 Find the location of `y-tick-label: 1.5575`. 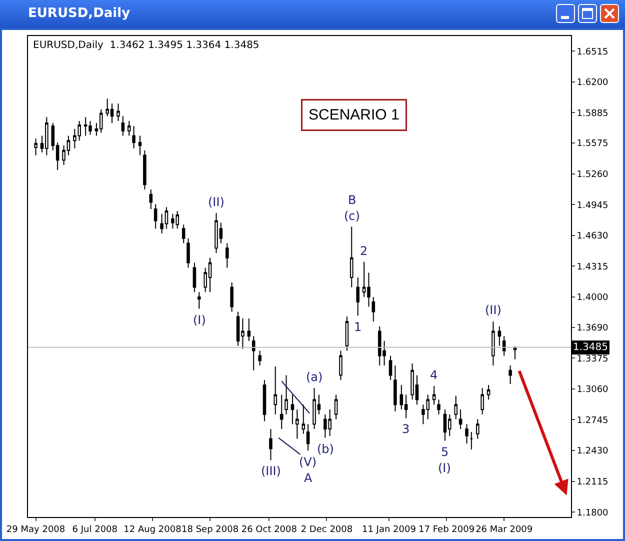

y-tick-label: 1.5575 is located at coordinates (592, 144).